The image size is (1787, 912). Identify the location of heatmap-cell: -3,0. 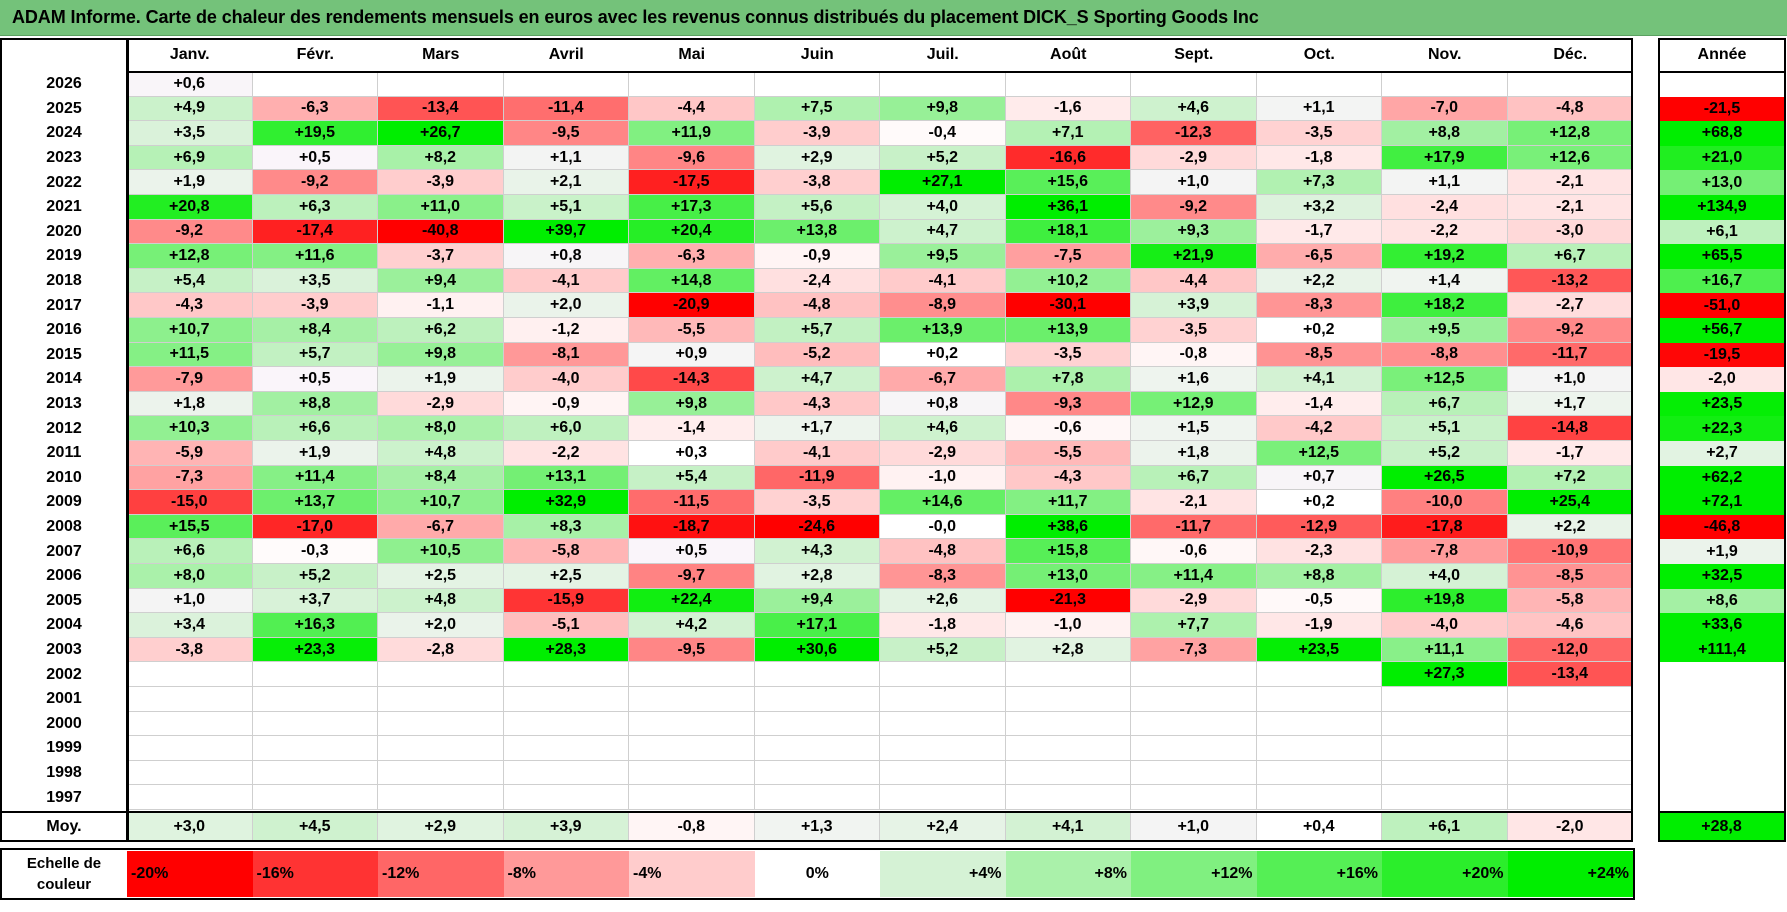
(1570, 232).